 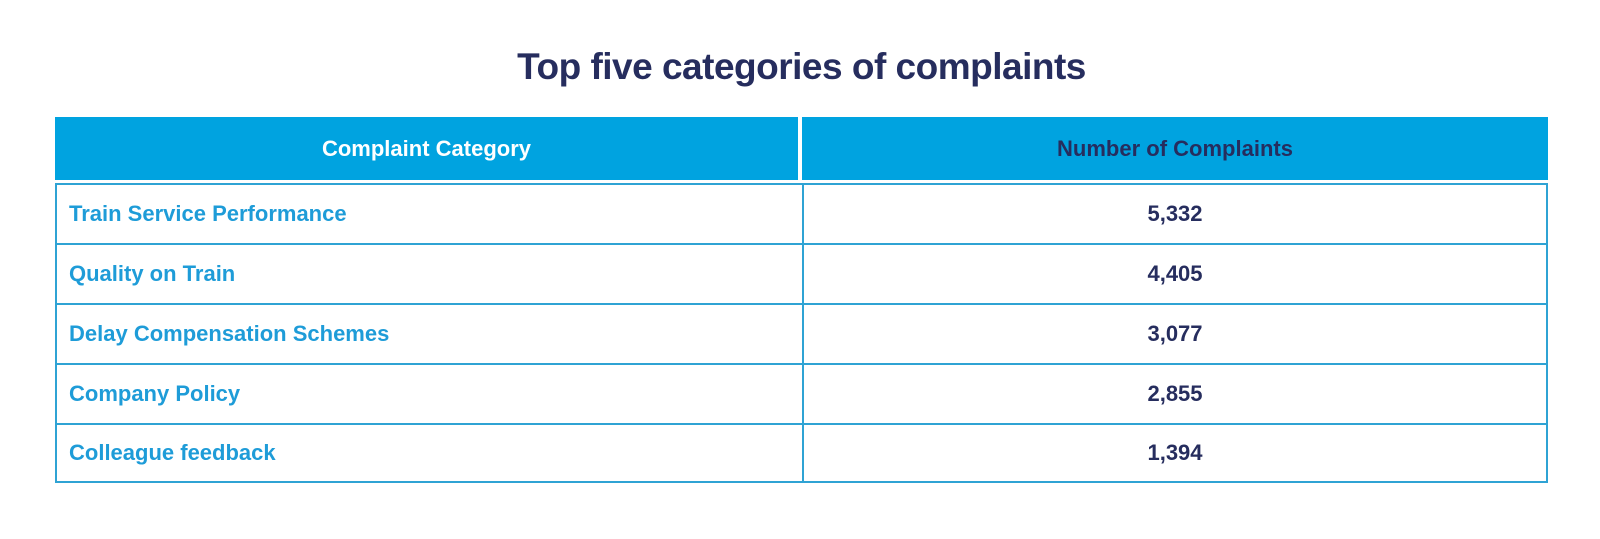 I want to click on category-cell: Quality on Train, so click(x=428, y=273).